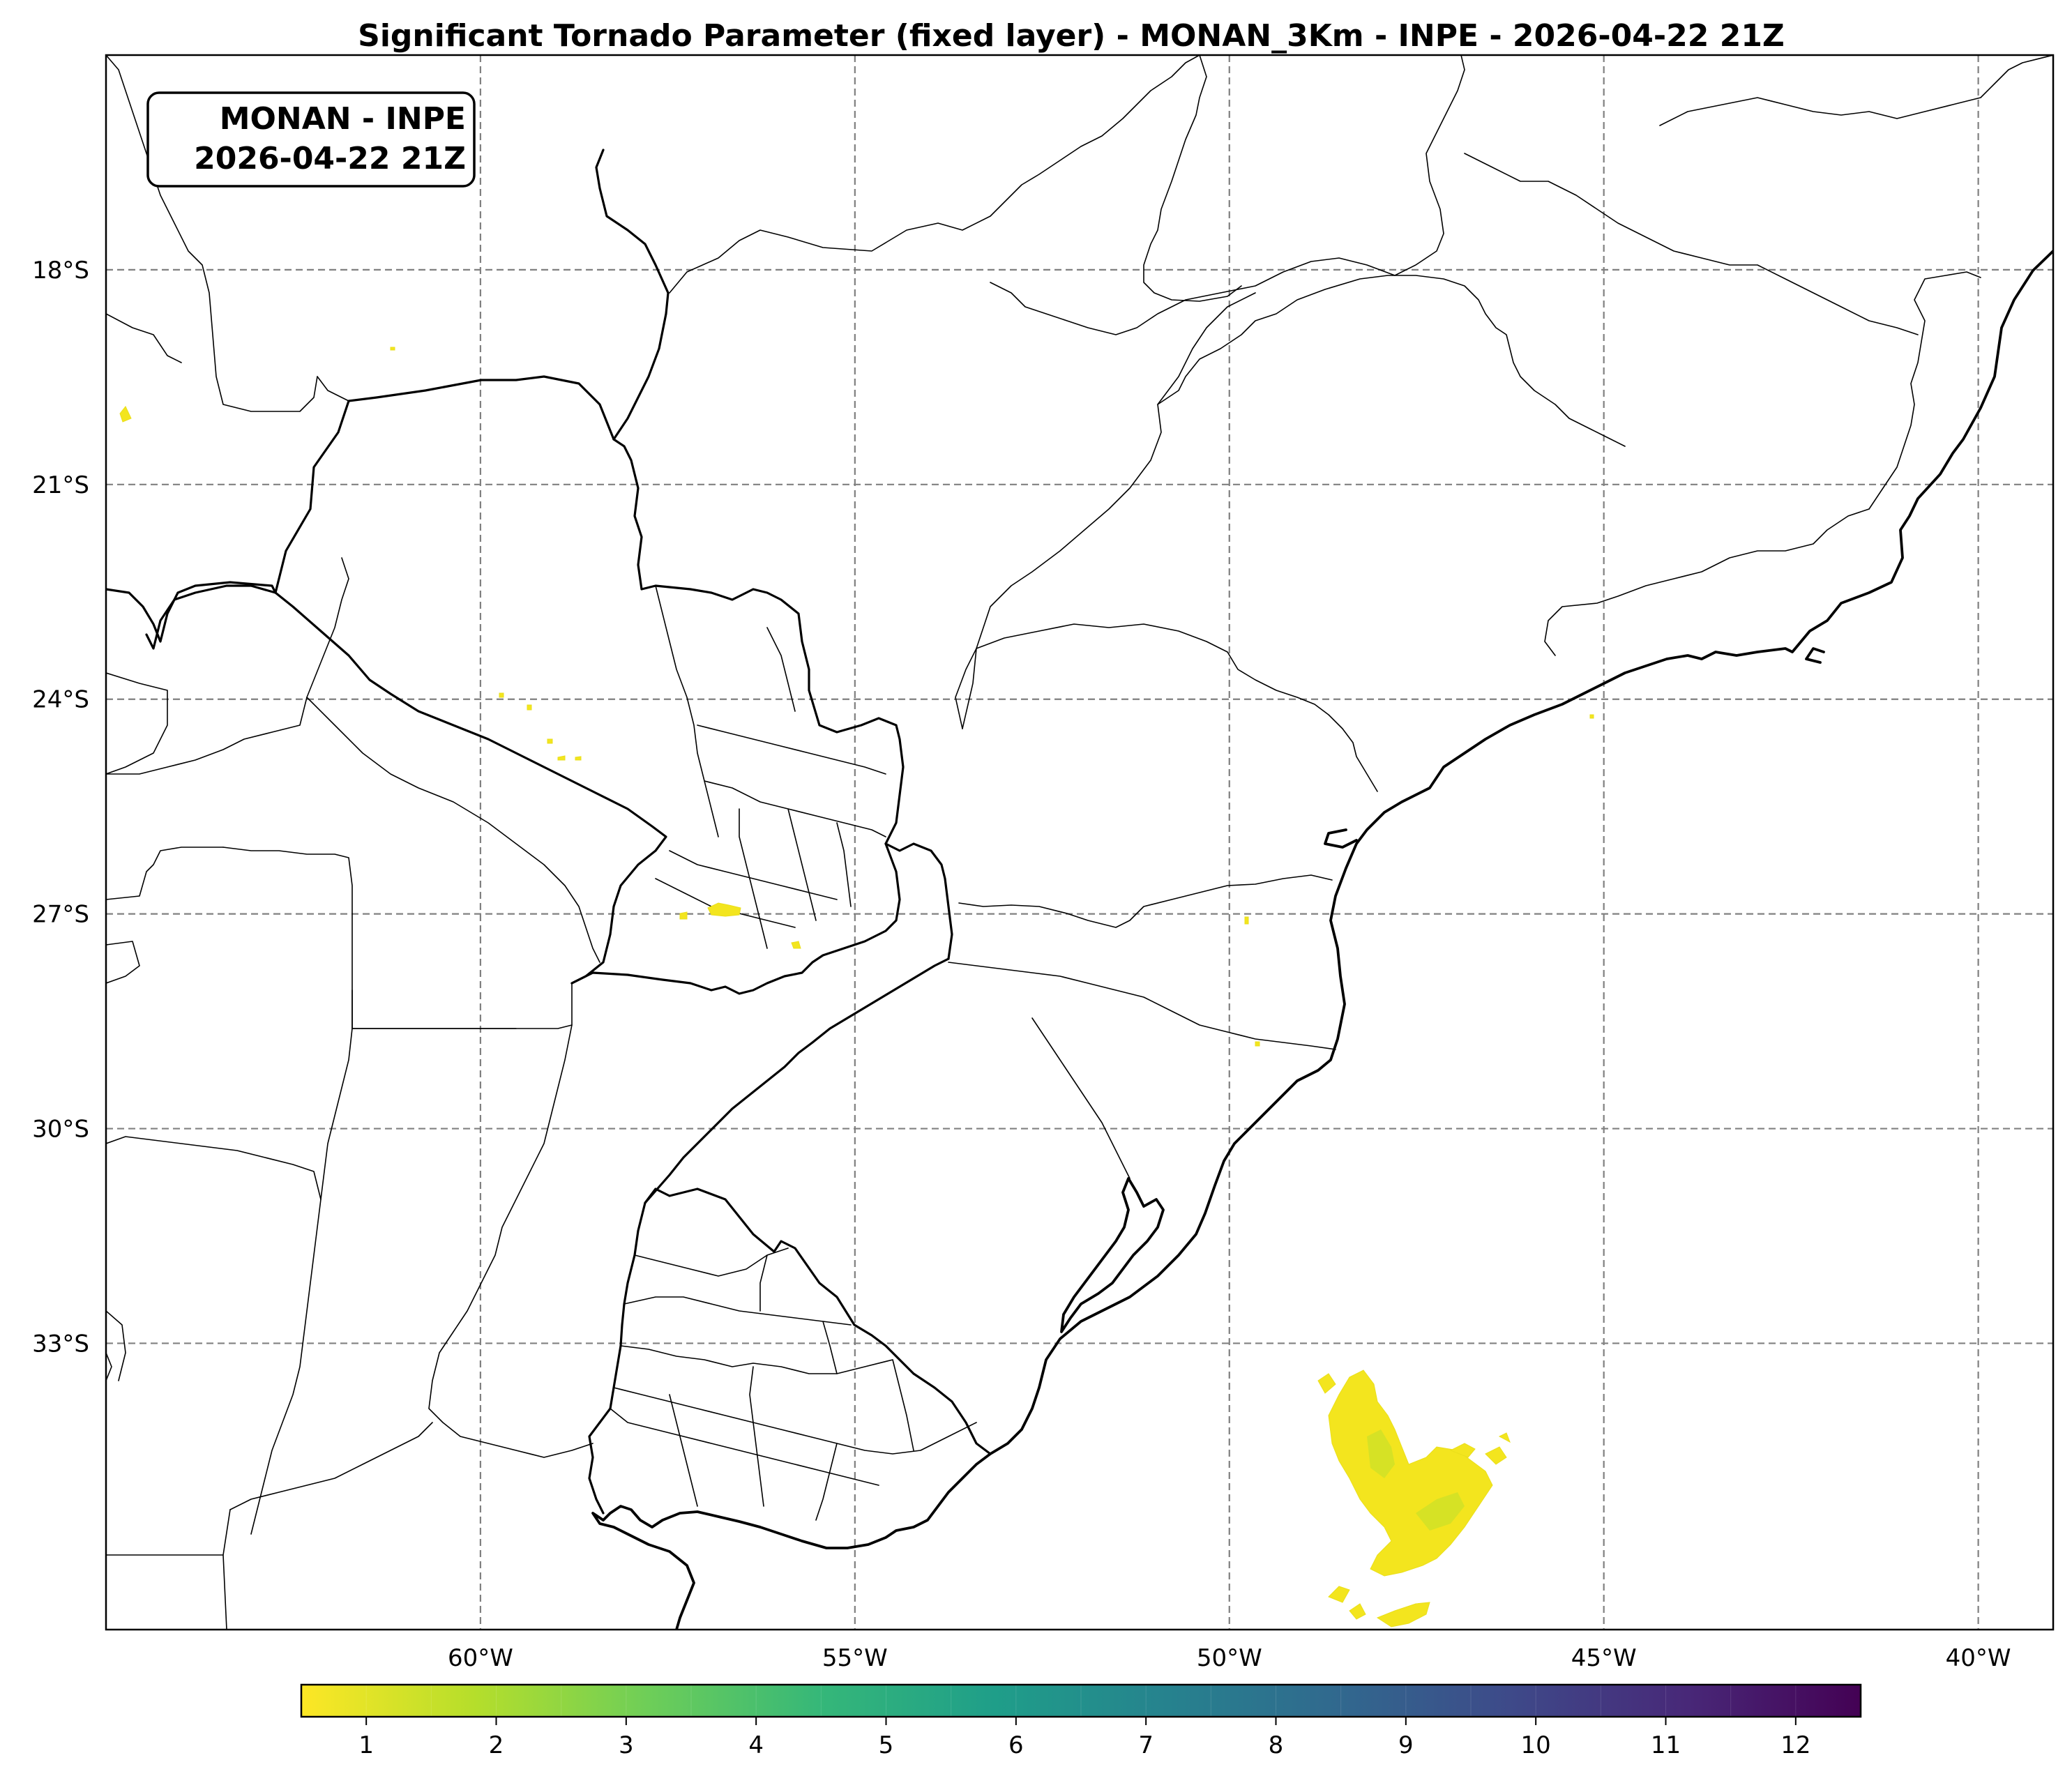  Describe the element at coordinates (626, 1745) in the screenshot. I see `colorbar-tick-label: 3` at that location.